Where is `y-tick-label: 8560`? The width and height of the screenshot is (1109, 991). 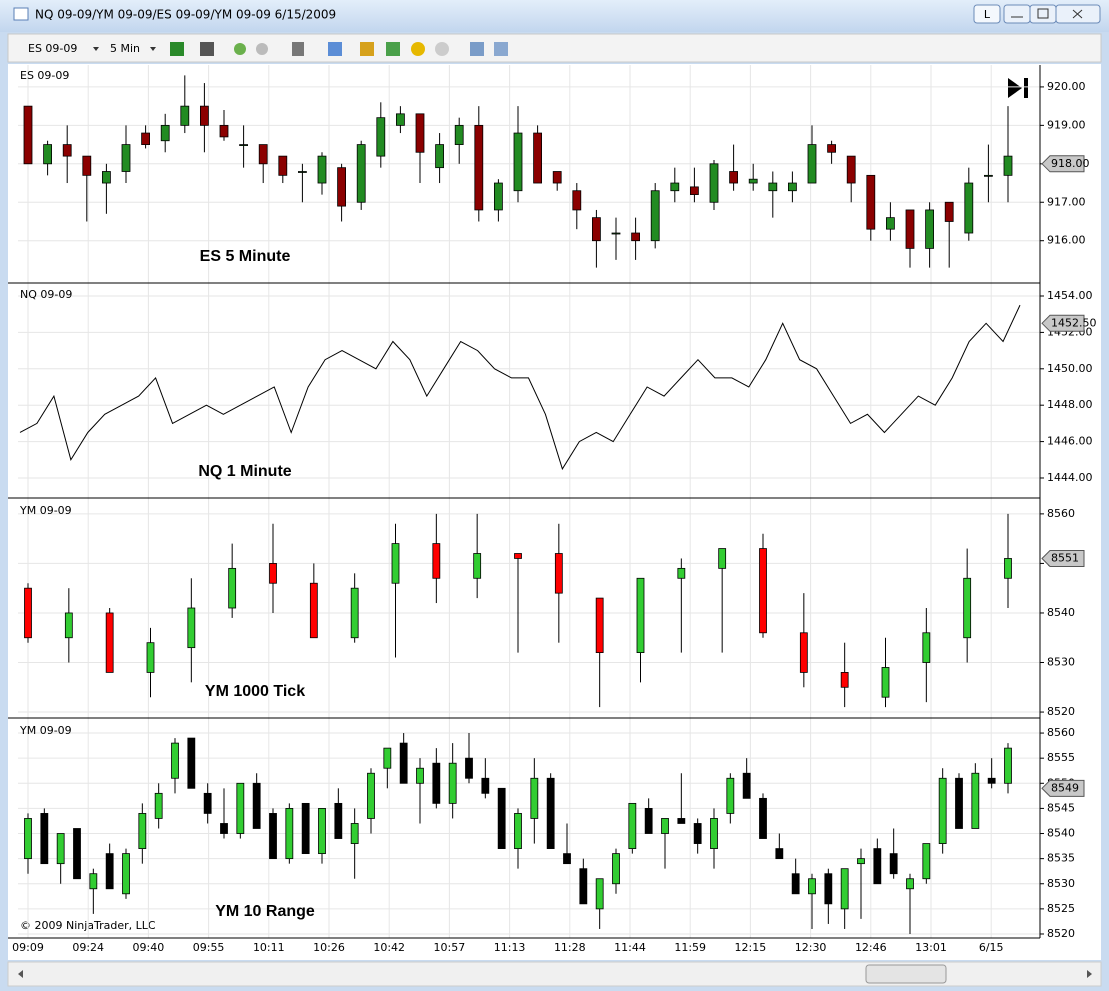
y-tick-label: 8560 is located at coordinates (1061, 513).